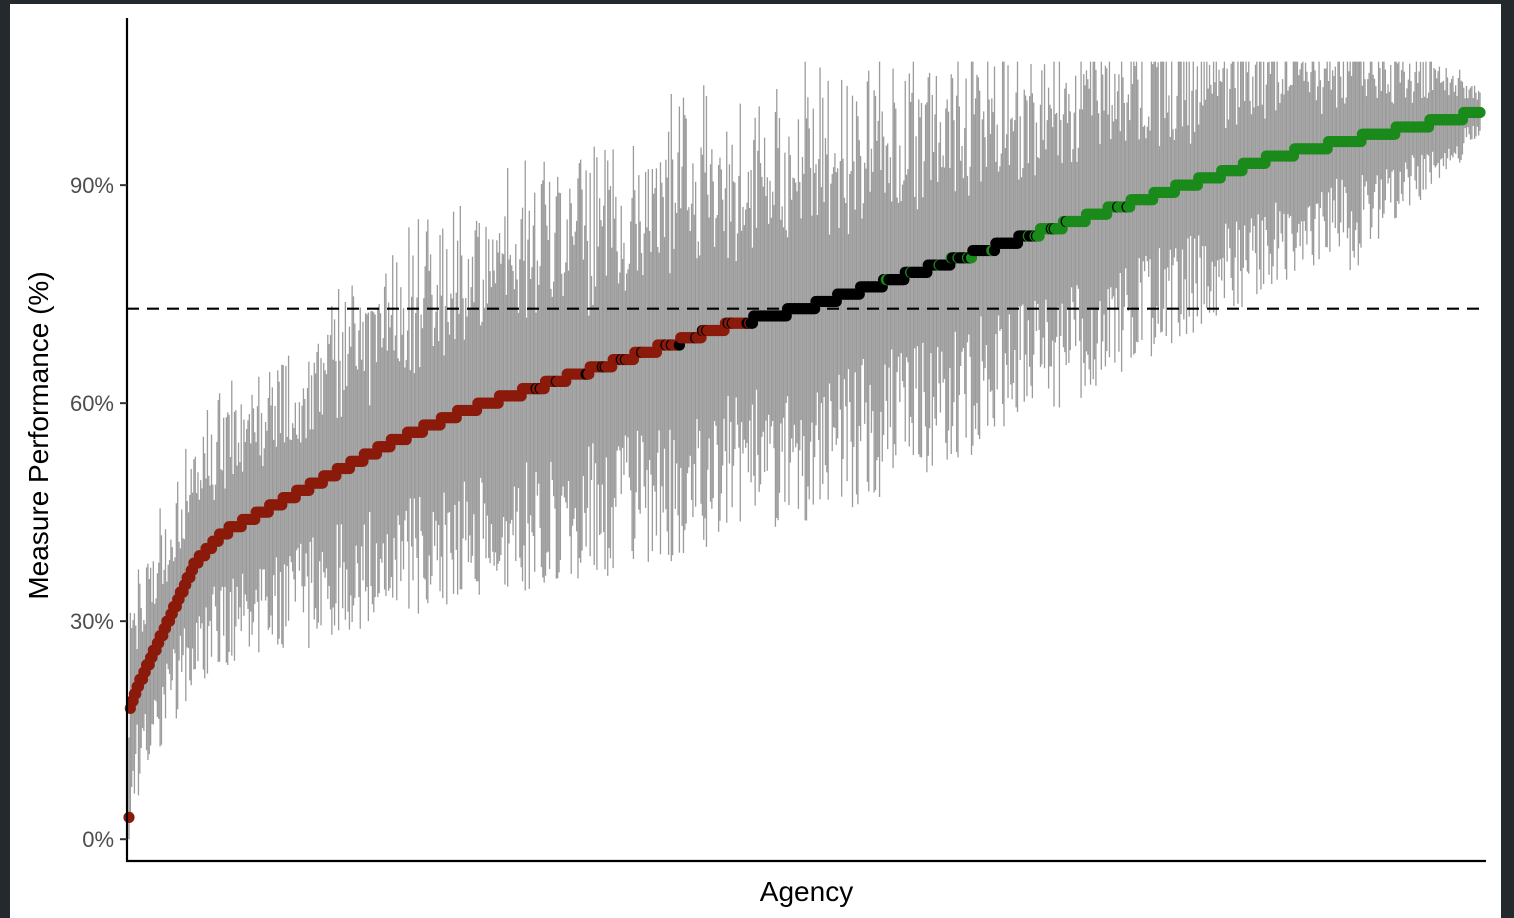 This screenshot has height=918, width=1514. I want to click on y-tick-label: 30%, so click(92, 621).